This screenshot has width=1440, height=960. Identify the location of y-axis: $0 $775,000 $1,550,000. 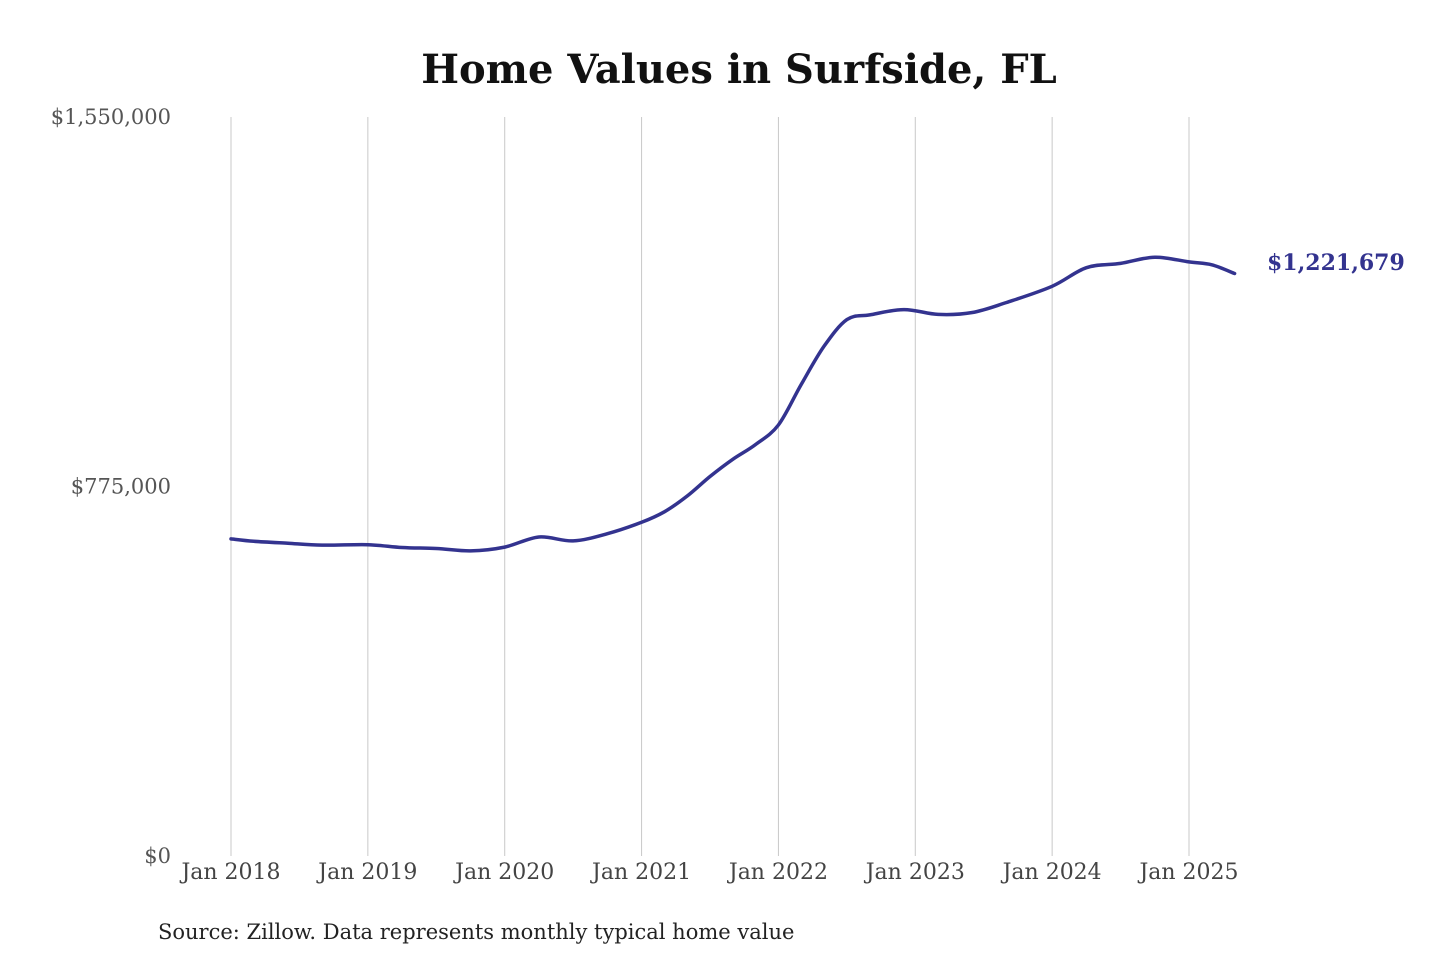
(111, 486).